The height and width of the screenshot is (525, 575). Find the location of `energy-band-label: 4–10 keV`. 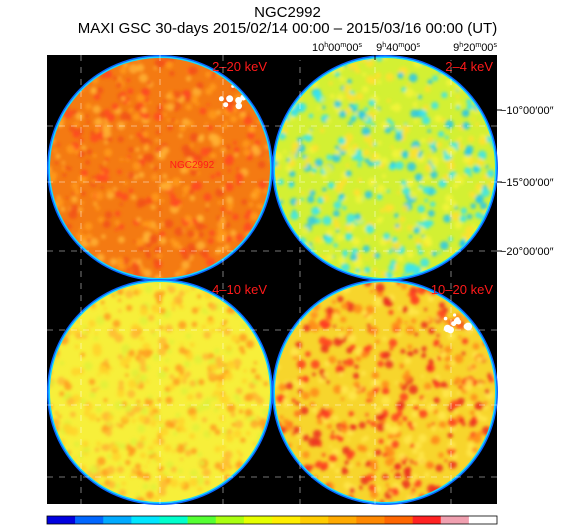

energy-band-label: 4–10 keV is located at coordinates (239, 289).